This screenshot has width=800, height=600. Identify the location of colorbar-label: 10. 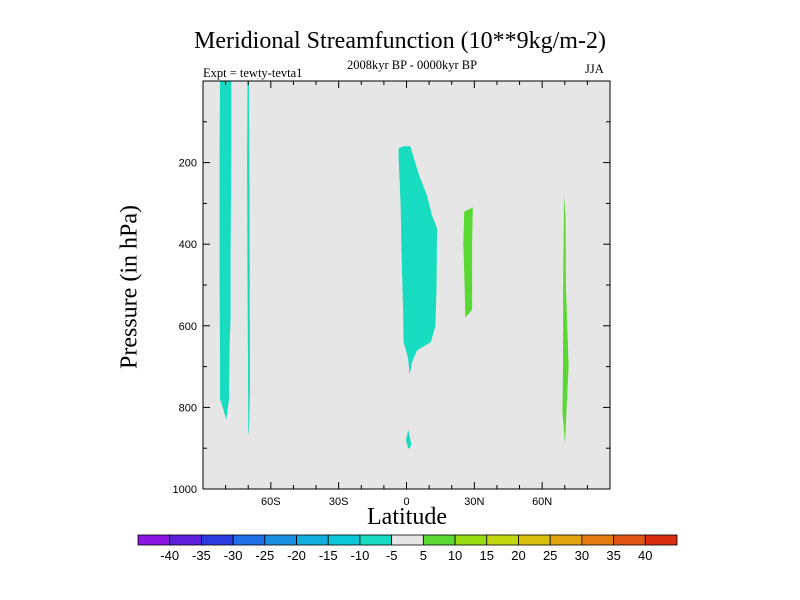
(455, 555).